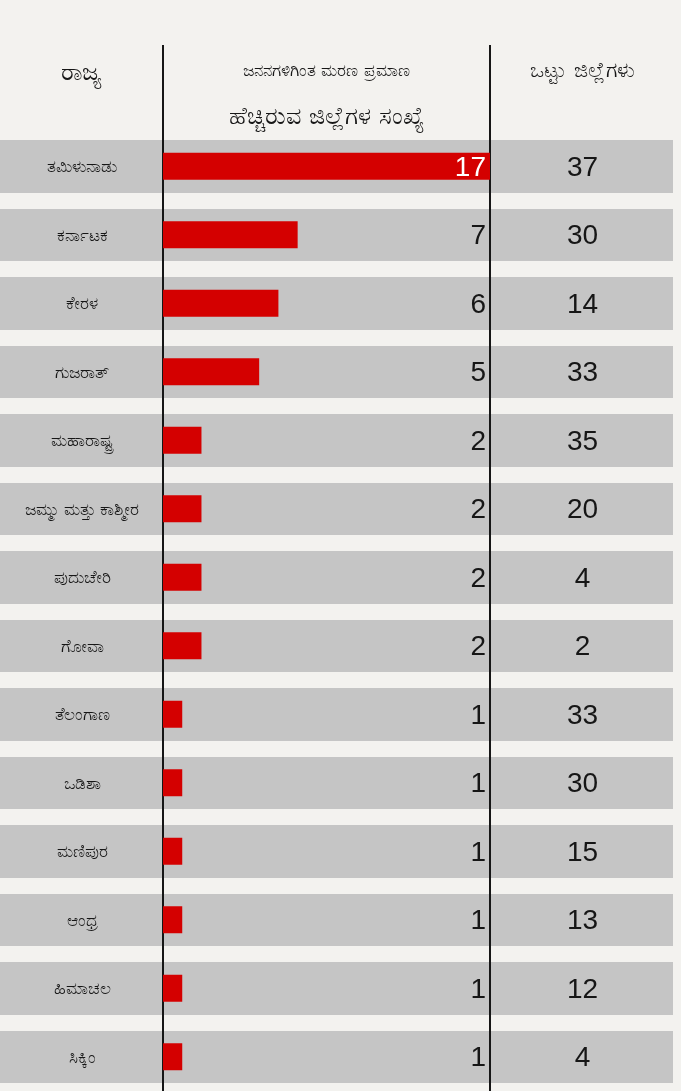 The width and height of the screenshot is (681, 1091). What do you see at coordinates (582, 920) in the screenshot?
I see `y2-tick-label: 13` at bounding box center [582, 920].